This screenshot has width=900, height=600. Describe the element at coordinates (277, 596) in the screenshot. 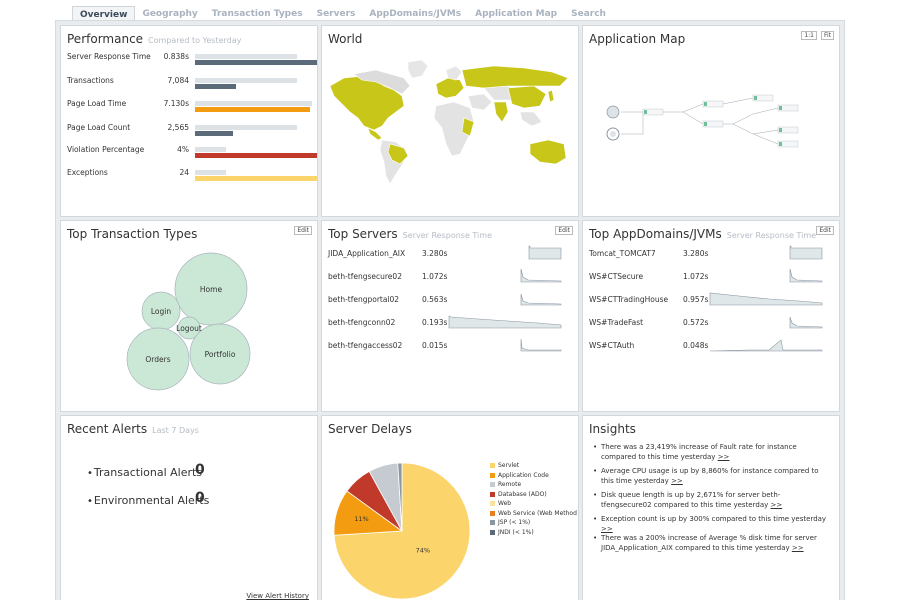

I see `view-alert-history-link: View Alert History` at that location.